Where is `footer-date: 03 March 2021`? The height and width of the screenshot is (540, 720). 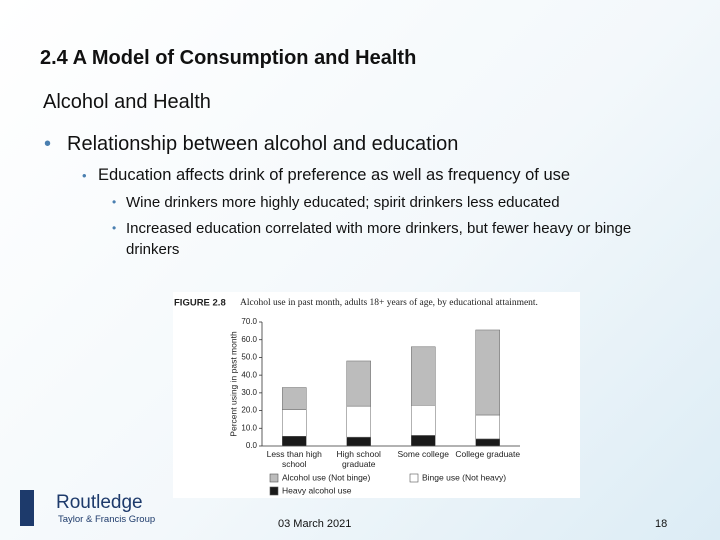 footer-date: 03 March 2021 is located at coordinates (315, 524).